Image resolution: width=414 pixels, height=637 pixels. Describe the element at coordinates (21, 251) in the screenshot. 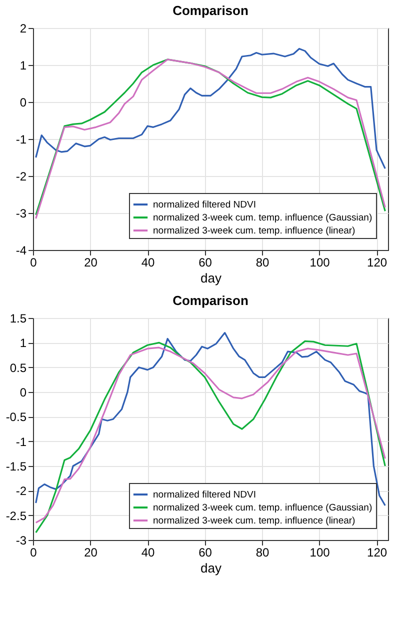

I see `y-tick-label: -4` at that location.